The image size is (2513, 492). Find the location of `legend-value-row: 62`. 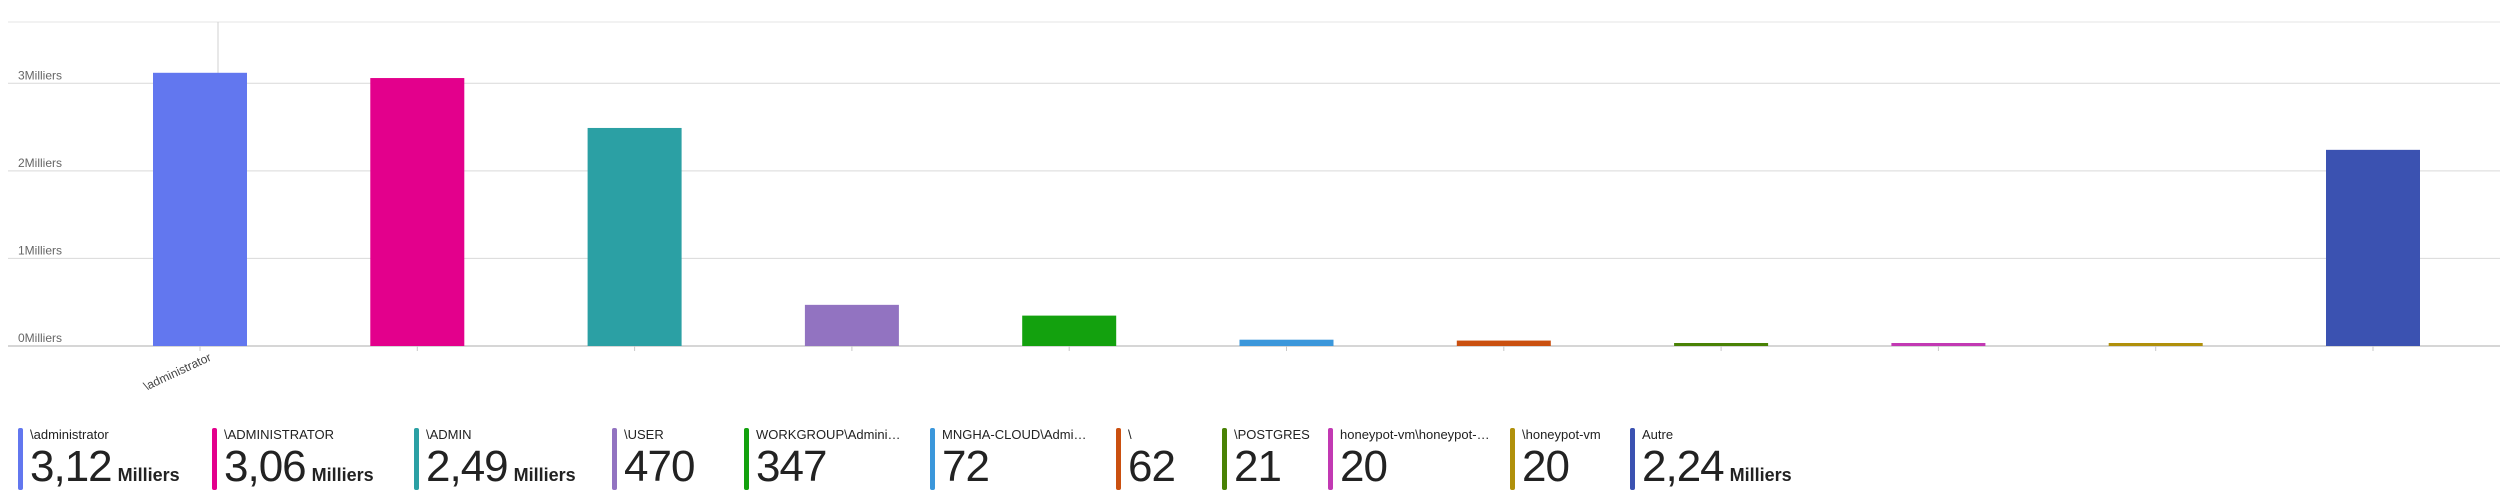

legend-value-row: 62 is located at coordinates (1152, 466).